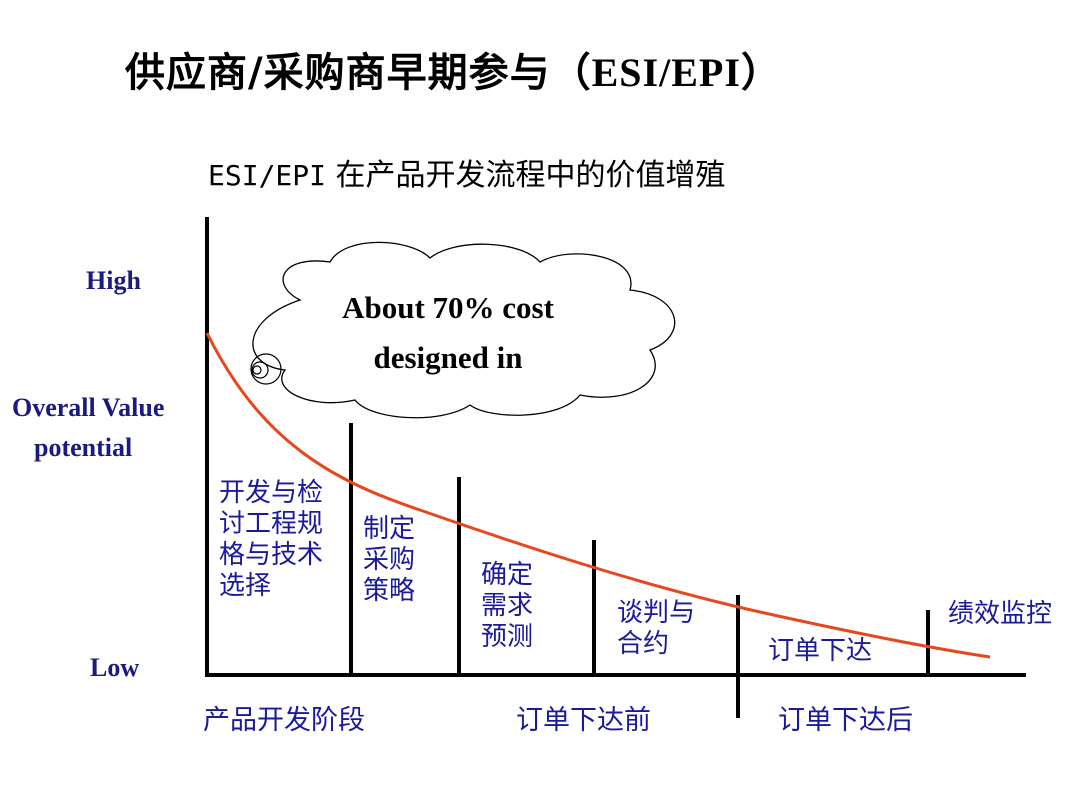 The image size is (1080, 810). What do you see at coordinates (448, 357) in the screenshot?
I see `callout-line2: designed in` at bounding box center [448, 357].